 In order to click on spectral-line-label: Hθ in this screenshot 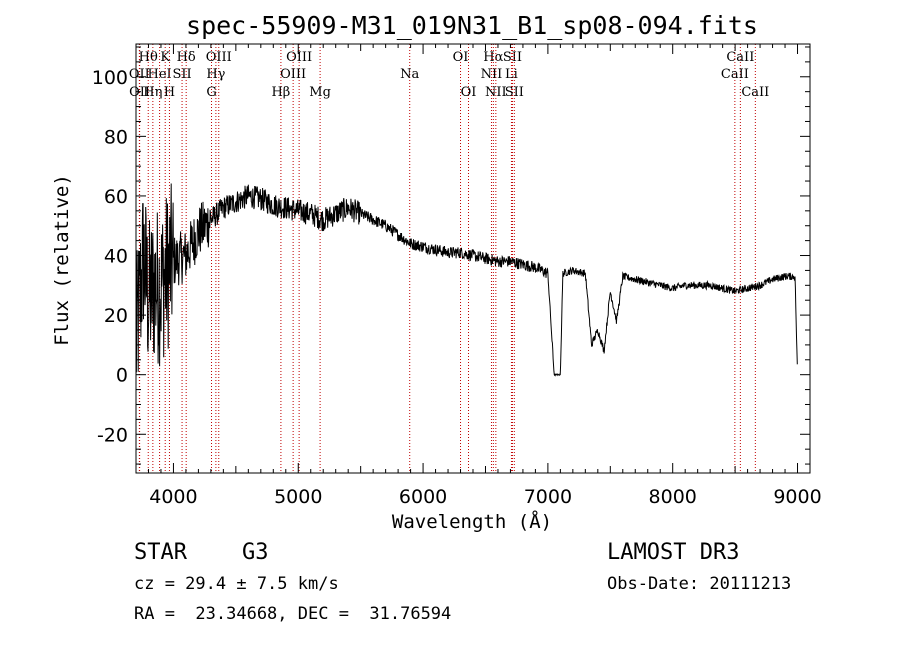, I will do `click(148, 57)`.